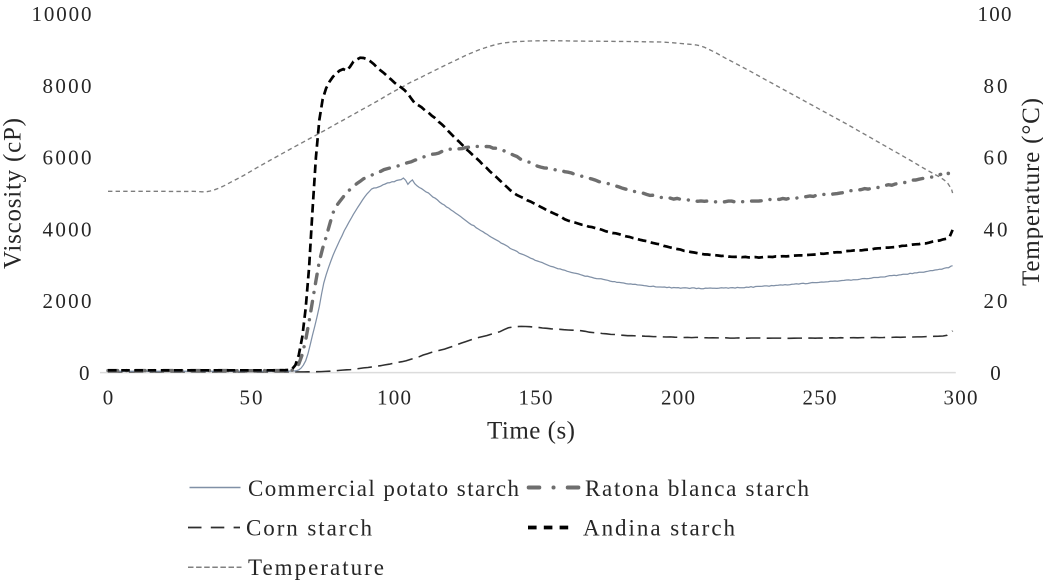 The width and height of the screenshot is (1043, 587). Describe the element at coordinates (678, 398) in the screenshot. I see `svg-text: 200` at that location.